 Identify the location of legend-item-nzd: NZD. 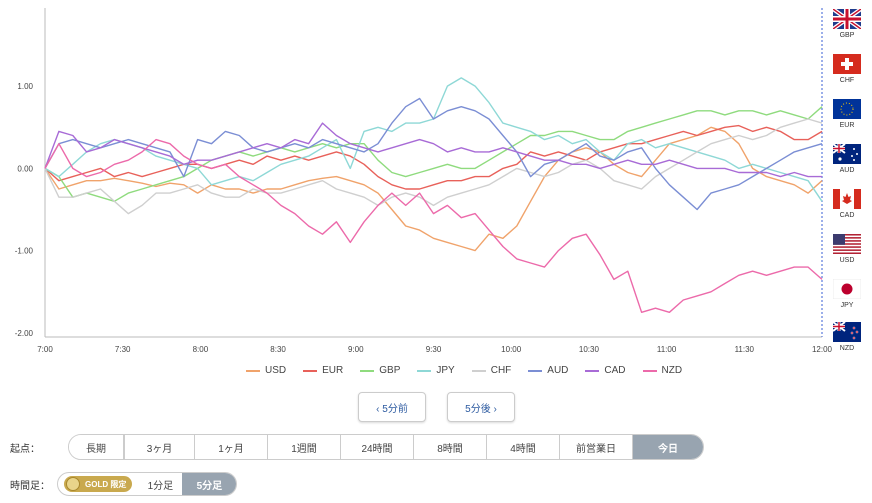
(662, 370).